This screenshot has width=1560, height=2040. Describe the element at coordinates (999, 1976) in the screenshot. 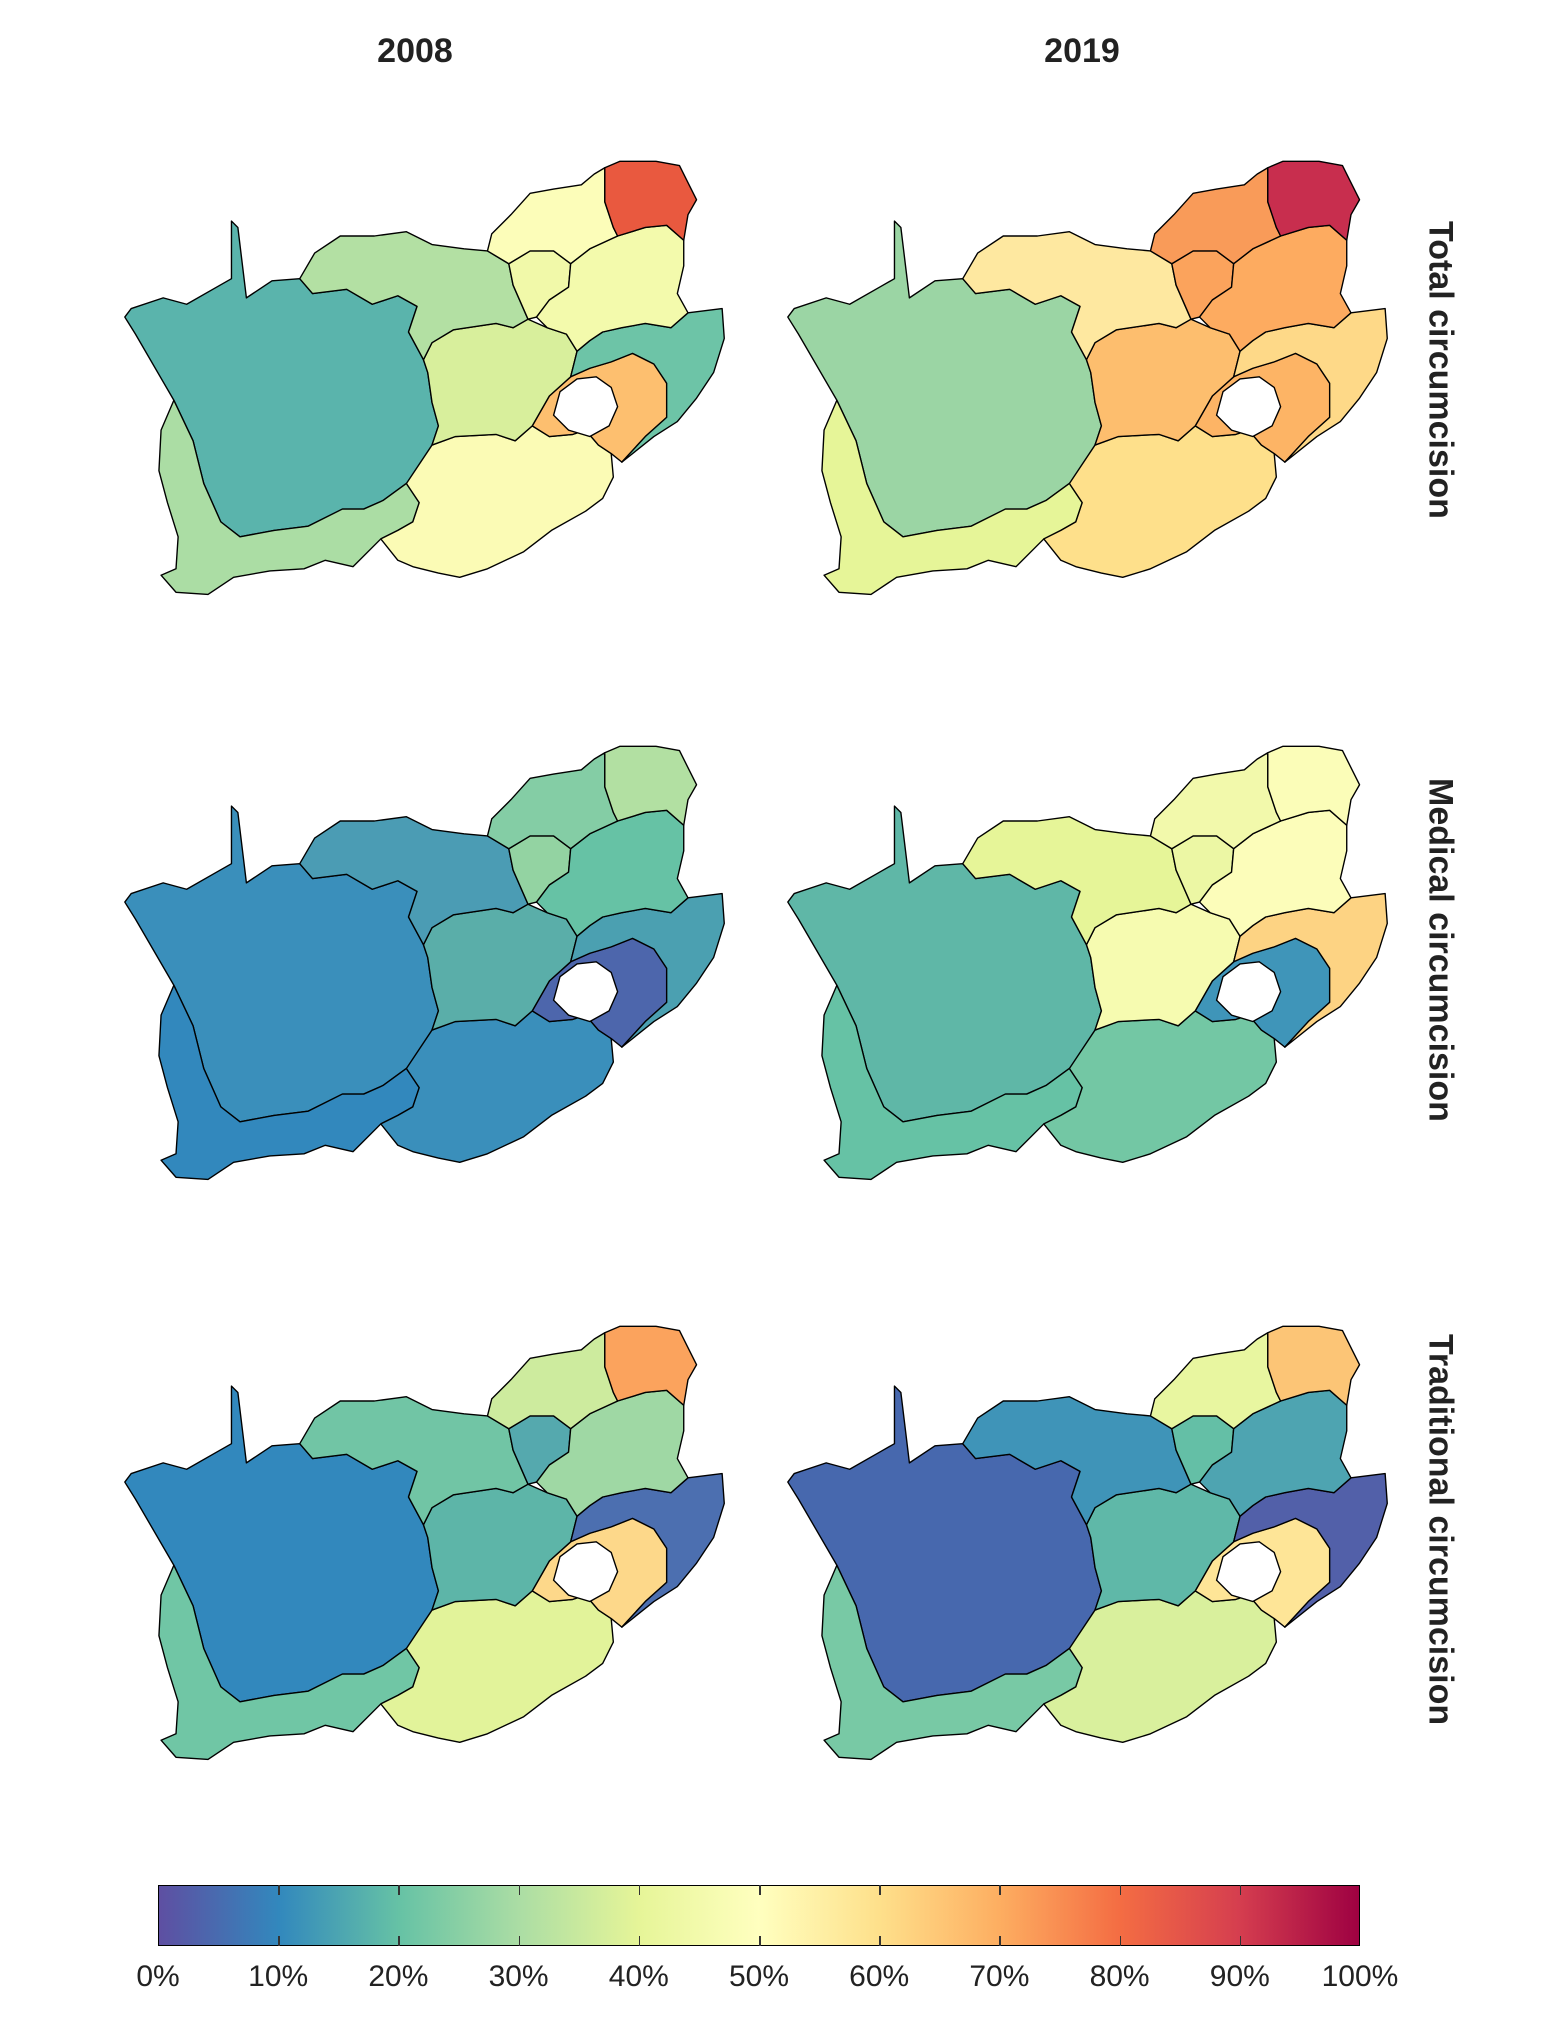

I see `colorbar-tick-label: 70%` at that location.